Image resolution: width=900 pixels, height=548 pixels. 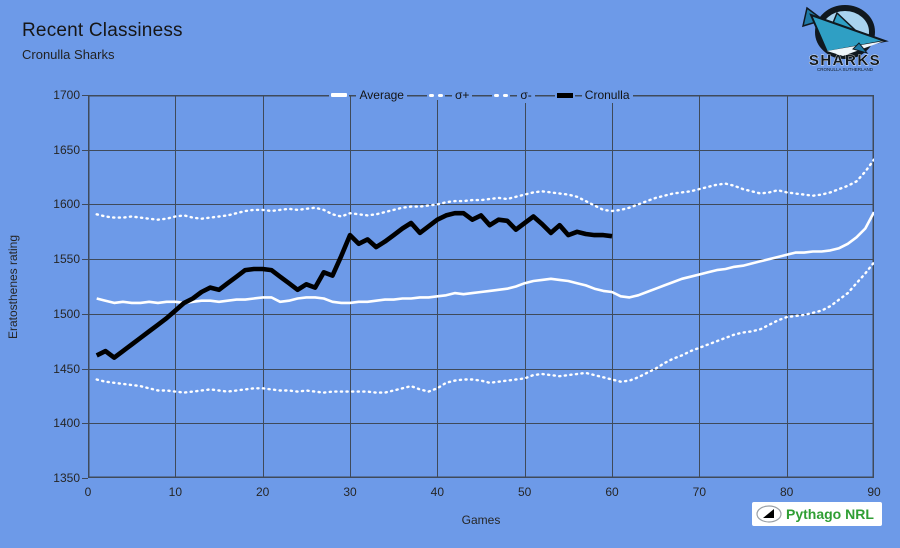 What do you see at coordinates (769, 514) in the screenshot?
I see `pythago-flag-icon` at bounding box center [769, 514].